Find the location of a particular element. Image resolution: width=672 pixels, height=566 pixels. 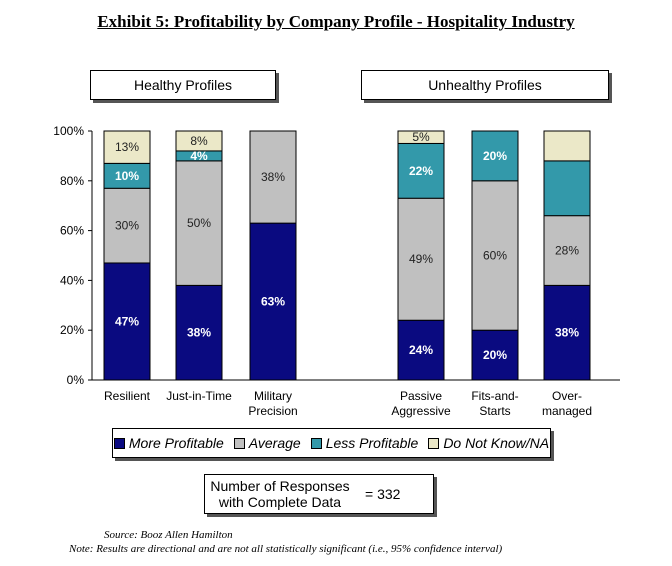

legend-more-profitable: More Profitable is located at coordinates (168, 443).